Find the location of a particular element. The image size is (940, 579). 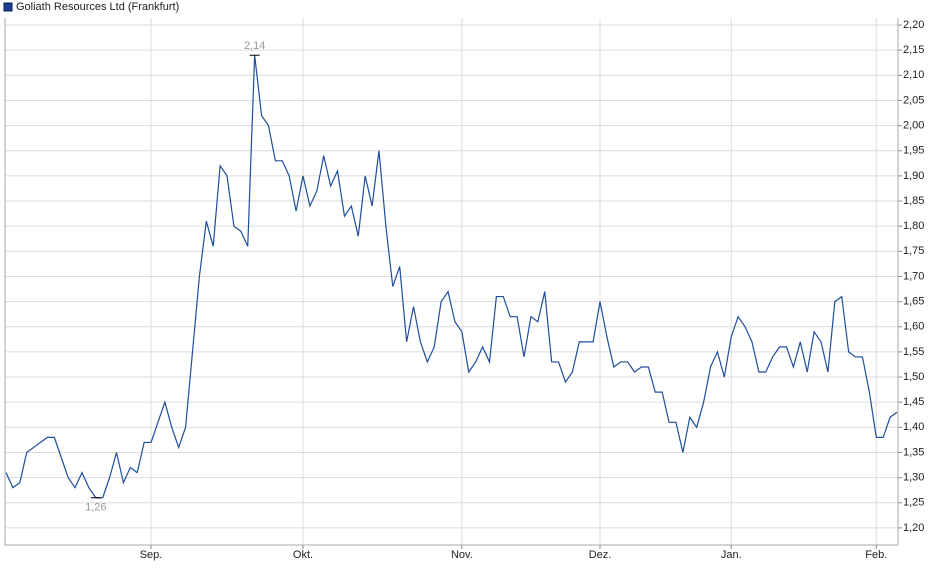

y-tick-label: 1,25 is located at coordinates (913, 503).